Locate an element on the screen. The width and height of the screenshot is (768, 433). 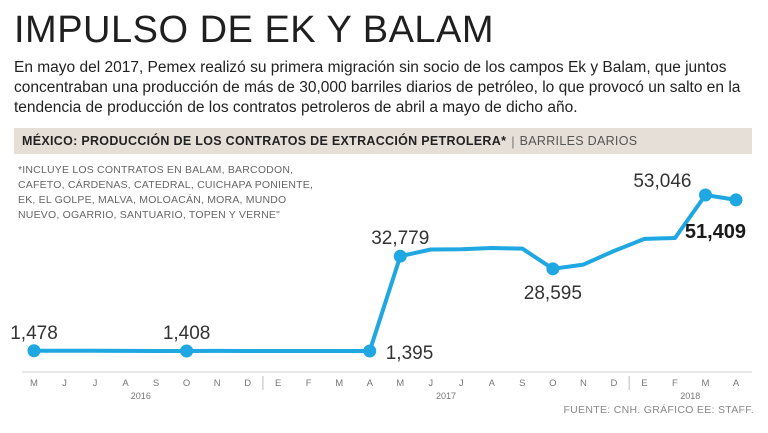
chart-title: IMPULSO DE EK Y BALAM is located at coordinates (254, 30).